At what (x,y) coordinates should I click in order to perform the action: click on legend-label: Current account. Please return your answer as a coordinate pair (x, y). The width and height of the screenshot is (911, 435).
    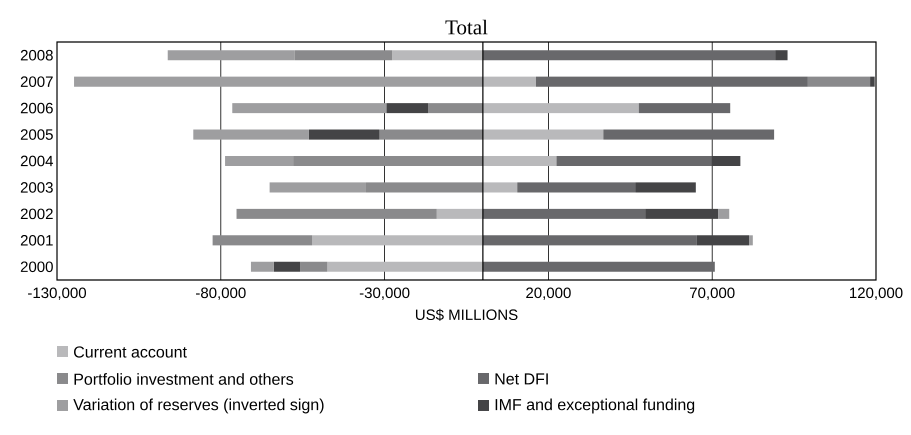
    Looking at the image, I should click on (130, 352).